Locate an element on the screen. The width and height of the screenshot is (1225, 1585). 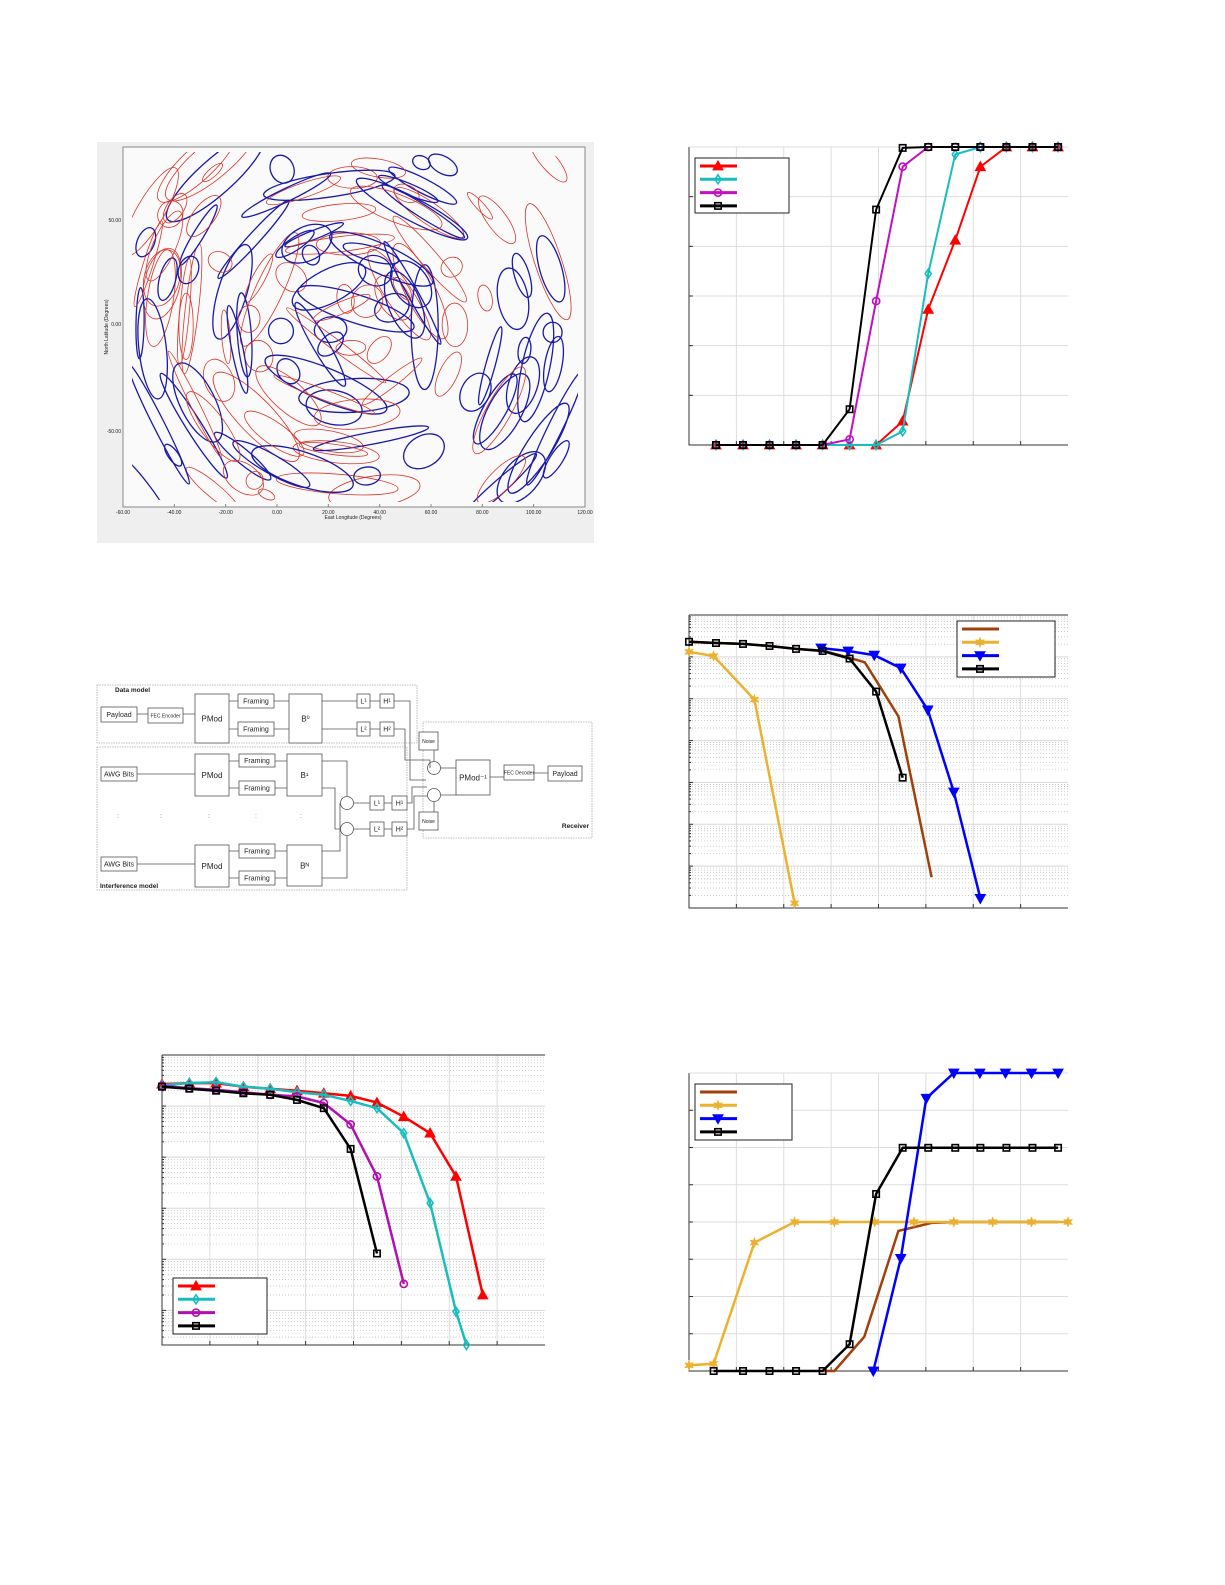
chart-bottom-left is located at coordinates (350, 1202).